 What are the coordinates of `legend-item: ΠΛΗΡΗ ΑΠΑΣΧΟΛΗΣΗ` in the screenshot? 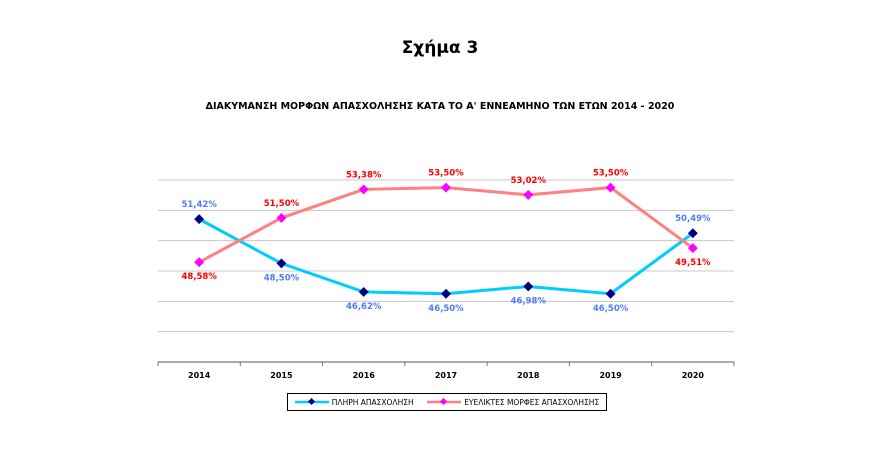 It's located at (354, 402).